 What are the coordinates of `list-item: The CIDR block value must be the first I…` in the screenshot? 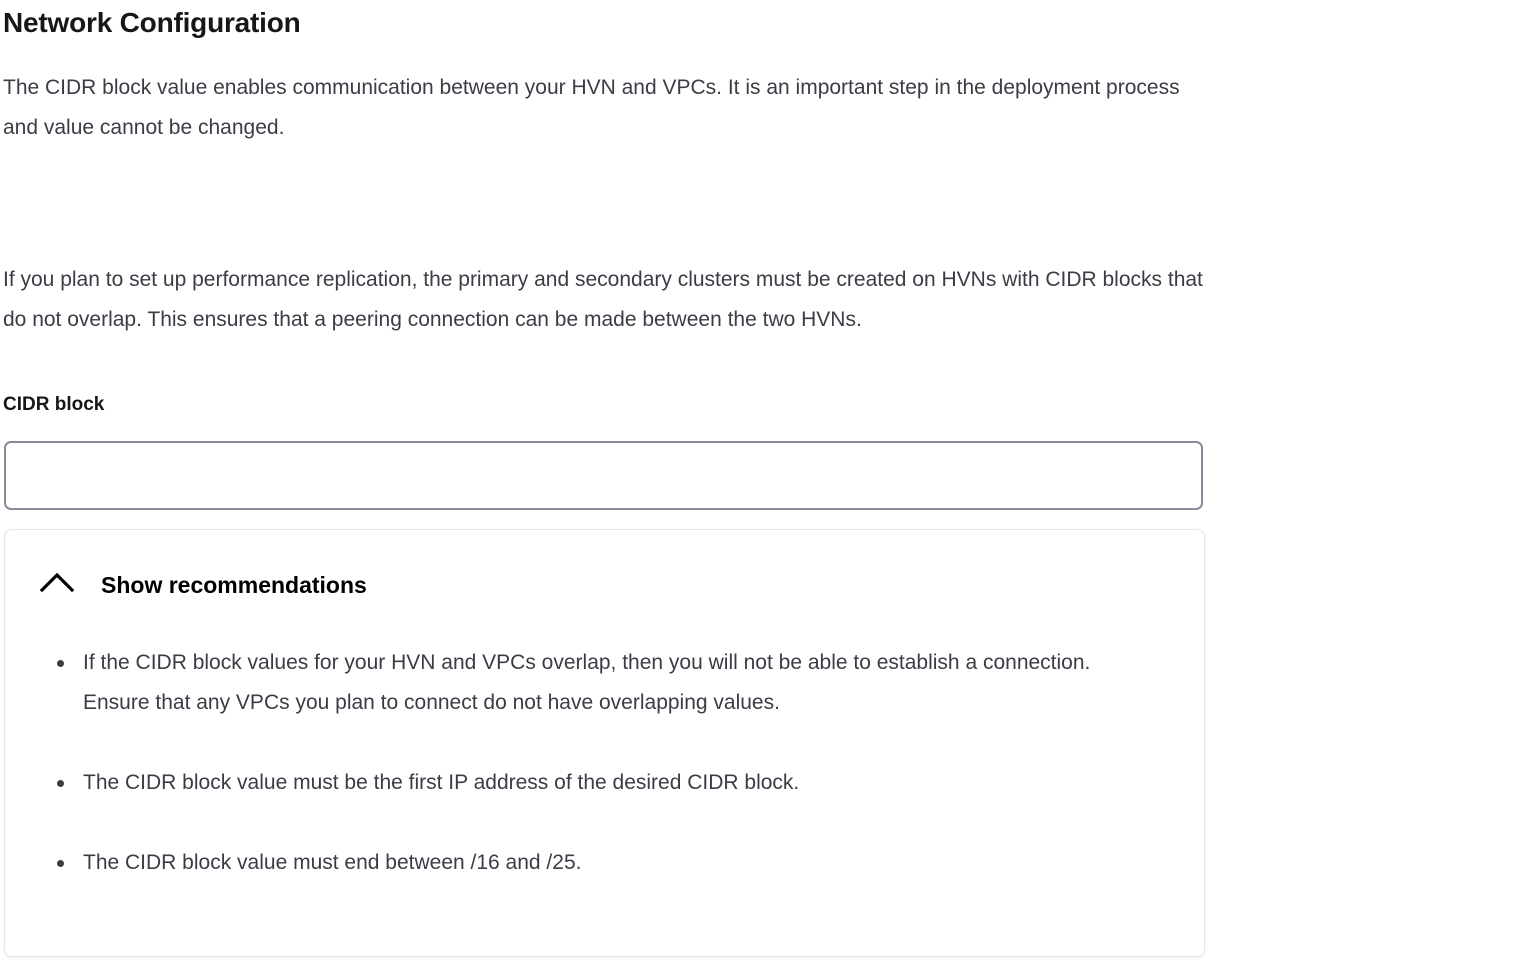 It's located at (604, 783).